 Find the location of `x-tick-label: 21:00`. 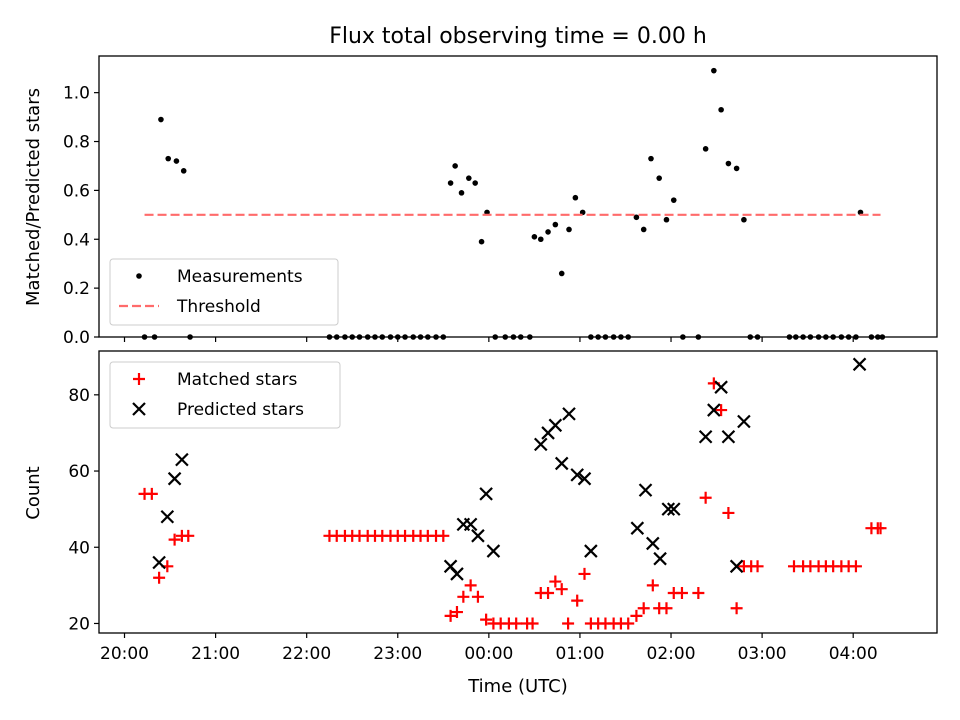

x-tick-label: 21:00 is located at coordinates (215, 654).